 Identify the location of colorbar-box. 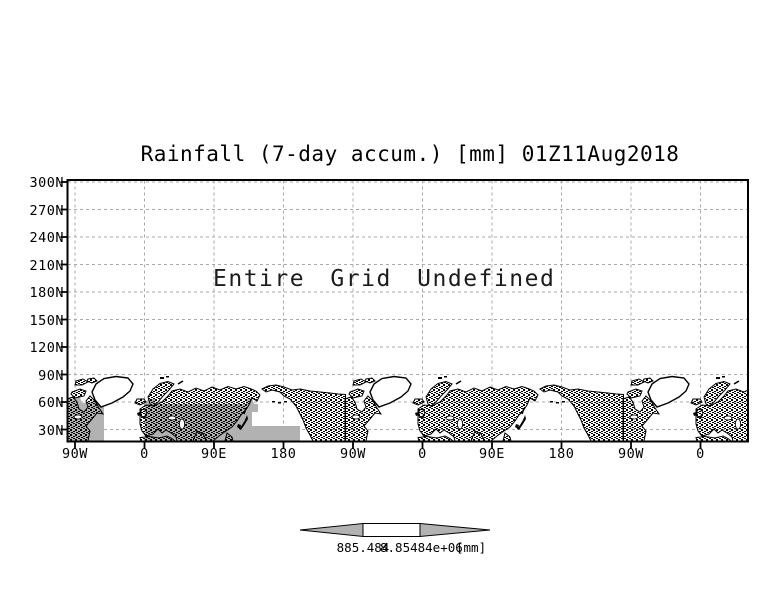
(391, 530).